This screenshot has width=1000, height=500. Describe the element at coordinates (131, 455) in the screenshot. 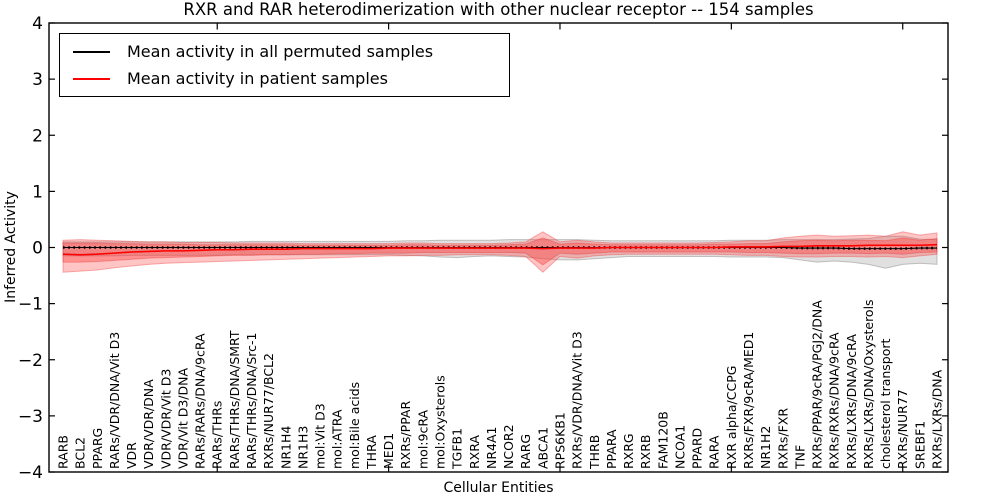

I see `x-category-label: VDR` at that location.